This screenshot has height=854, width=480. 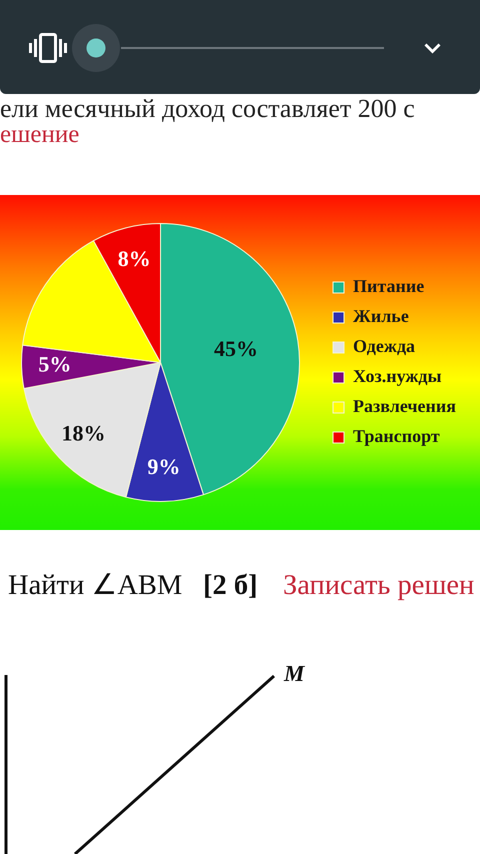 What do you see at coordinates (207, 109) in the screenshot?
I see `text: ели месячный доход составляет 200 с` at bounding box center [207, 109].